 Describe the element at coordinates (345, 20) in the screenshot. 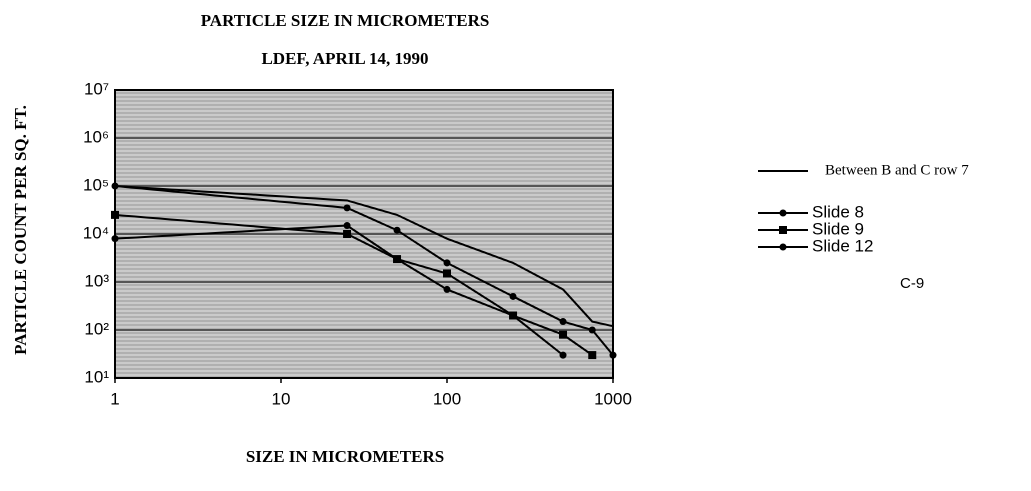

I see `chart-title: PARTICLE SIZE IN MICROMETERS` at that location.